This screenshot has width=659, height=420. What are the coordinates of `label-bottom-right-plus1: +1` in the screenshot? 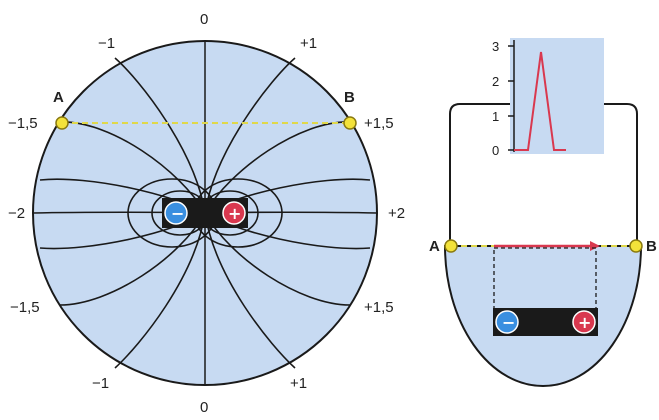 It's located at (298, 383).